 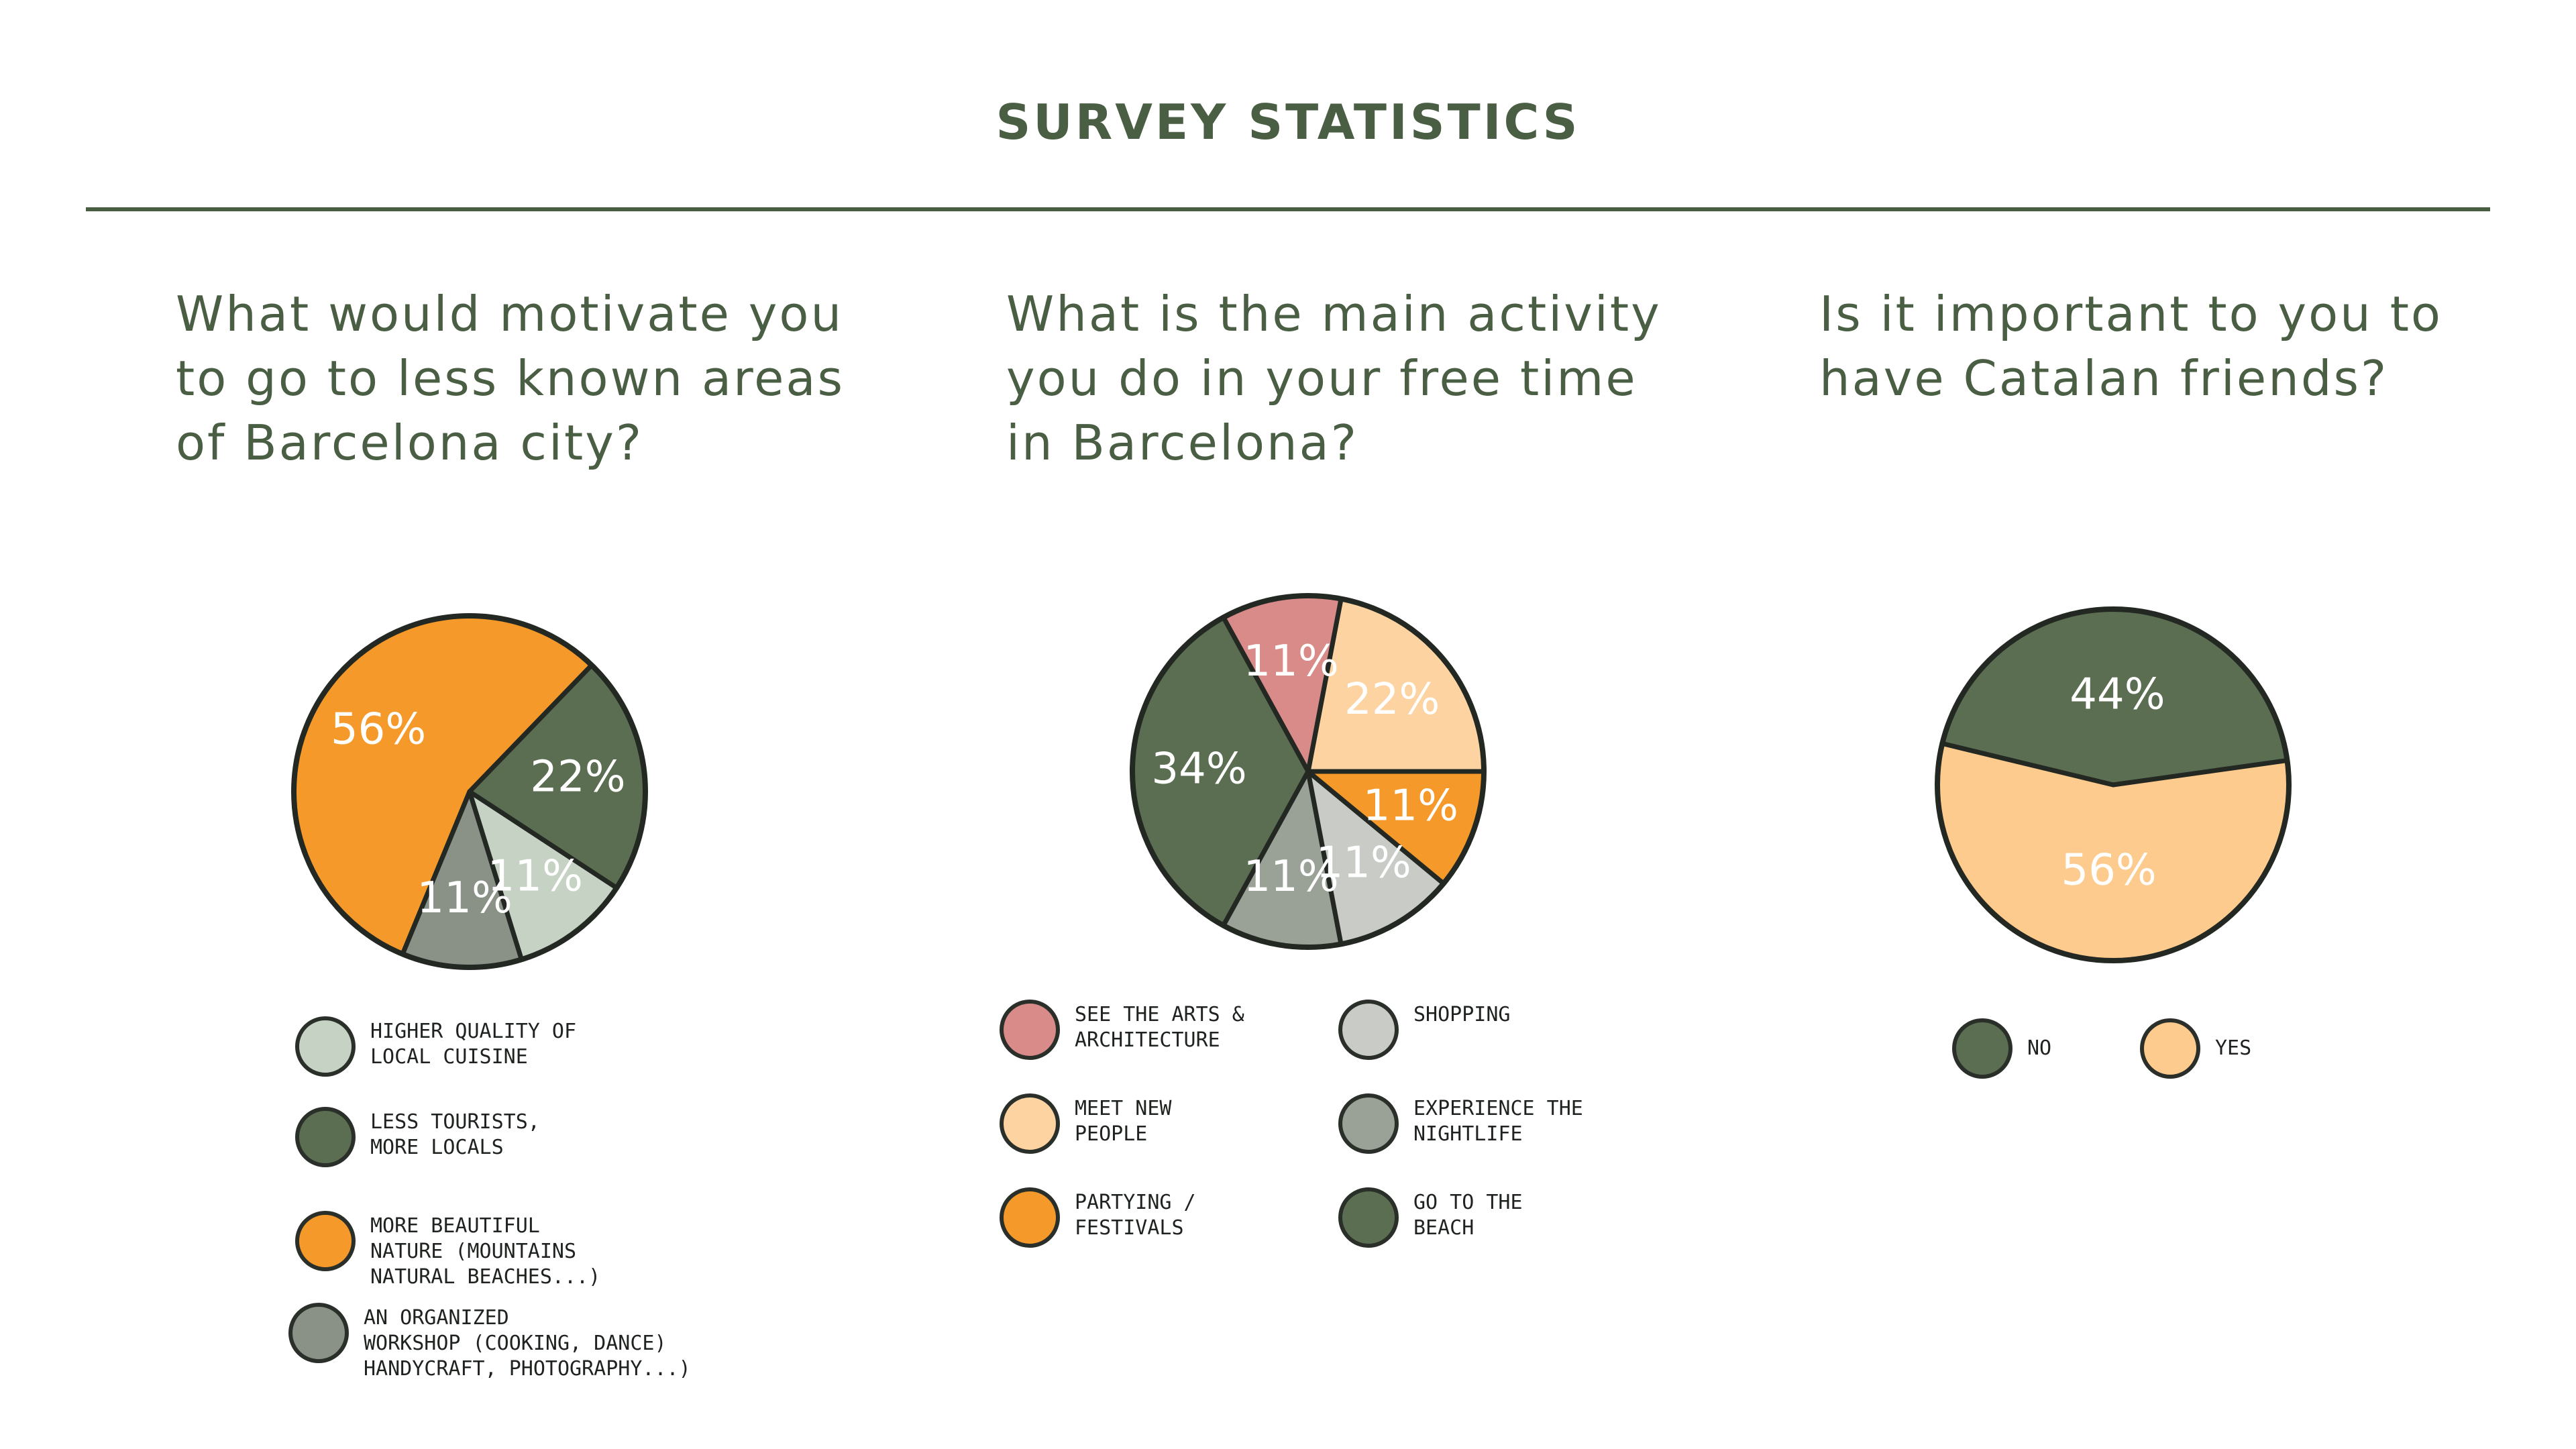 I want to click on pie-slice-label-5: 11%, so click(x=1410, y=806).